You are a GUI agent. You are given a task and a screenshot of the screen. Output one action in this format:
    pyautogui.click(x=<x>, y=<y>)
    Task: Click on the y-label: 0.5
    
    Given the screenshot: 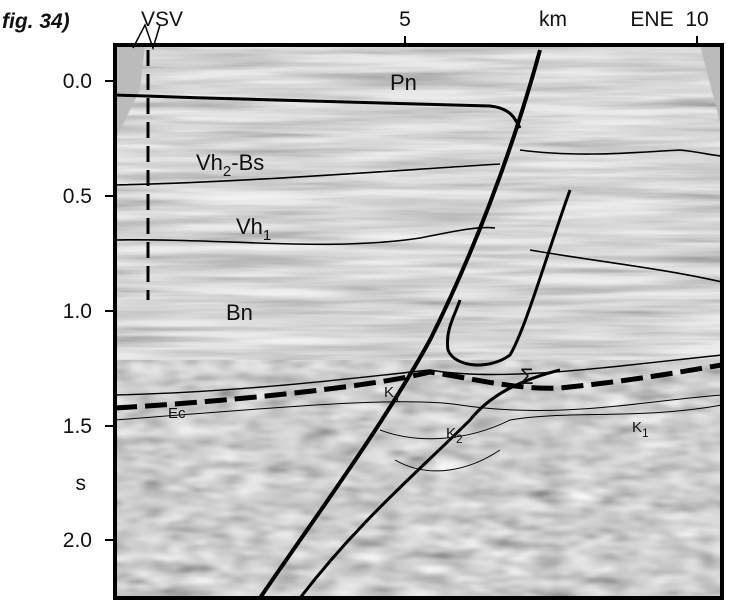 What is the action you would take?
    pyautogui.click(x=77, y=196)
    